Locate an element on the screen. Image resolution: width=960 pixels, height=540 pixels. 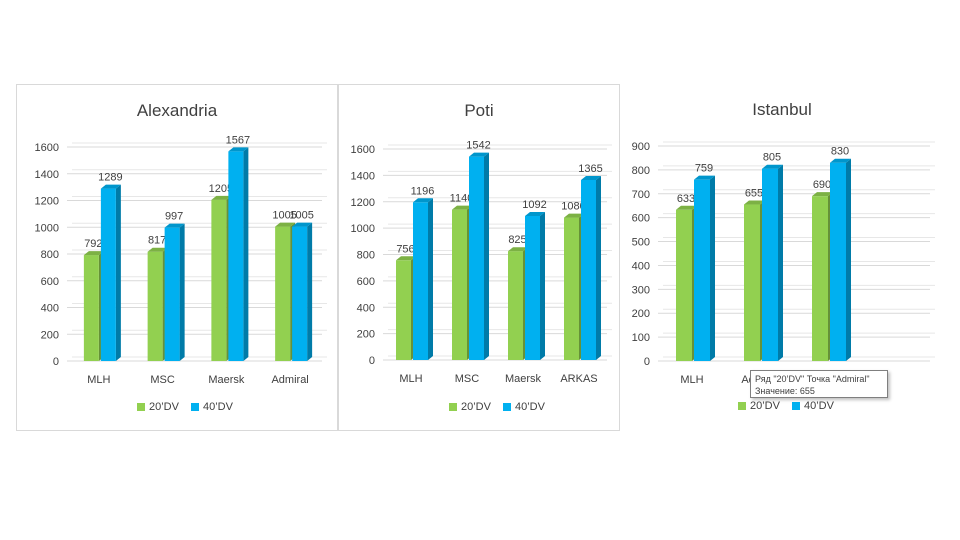
x-category-label: Admiral is located at coordinates (289, 380).